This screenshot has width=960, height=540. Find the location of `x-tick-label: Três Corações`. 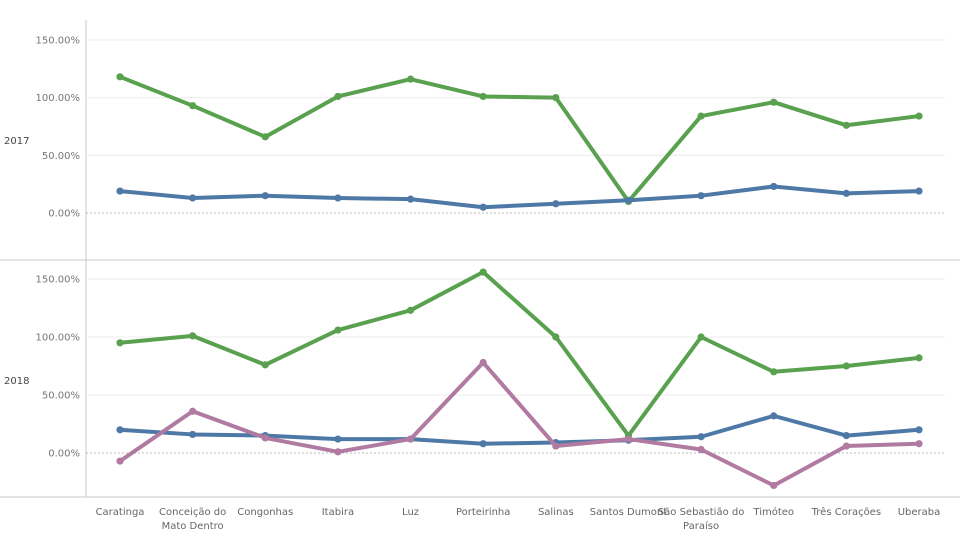

x-tick-label: Três Corações is located at coordinates (846, 512).